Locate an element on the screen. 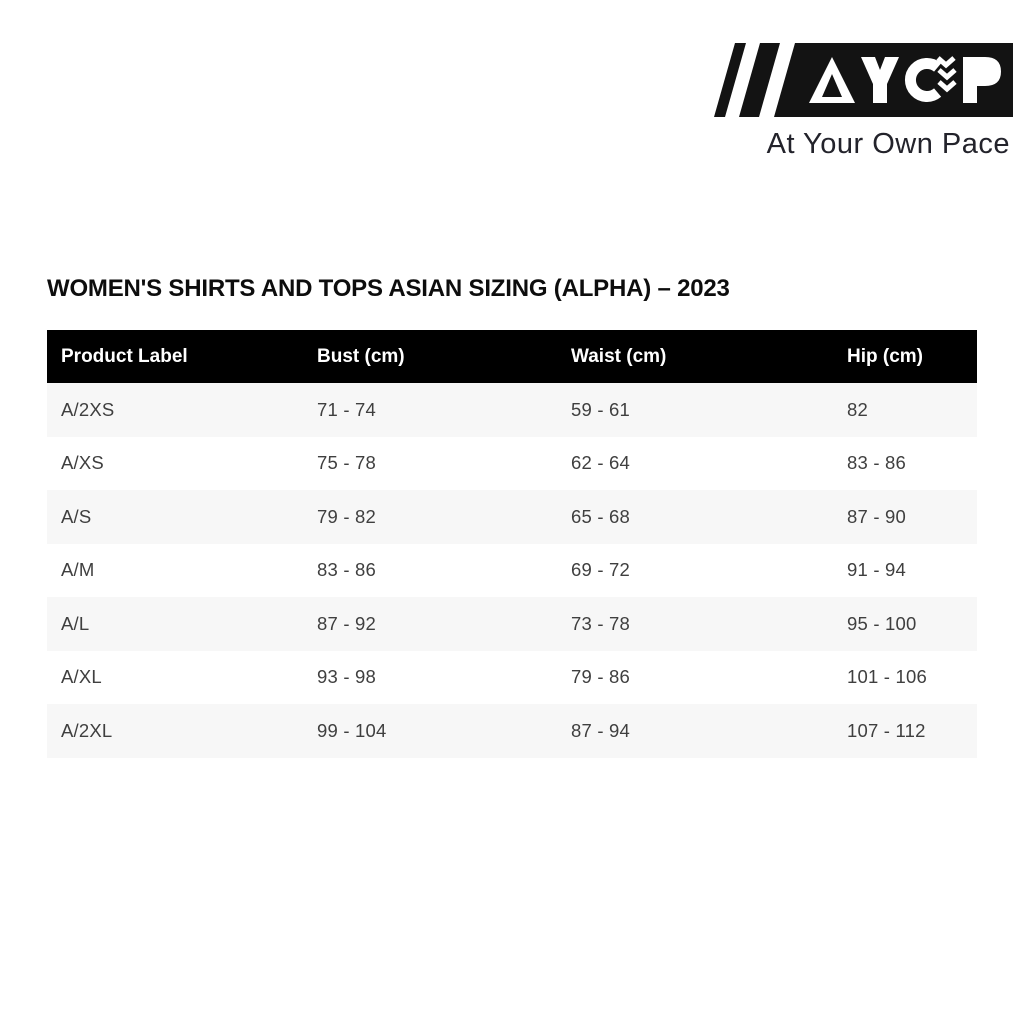  column-header-waist: Waist (cm) is located at coordinates (695, 356).